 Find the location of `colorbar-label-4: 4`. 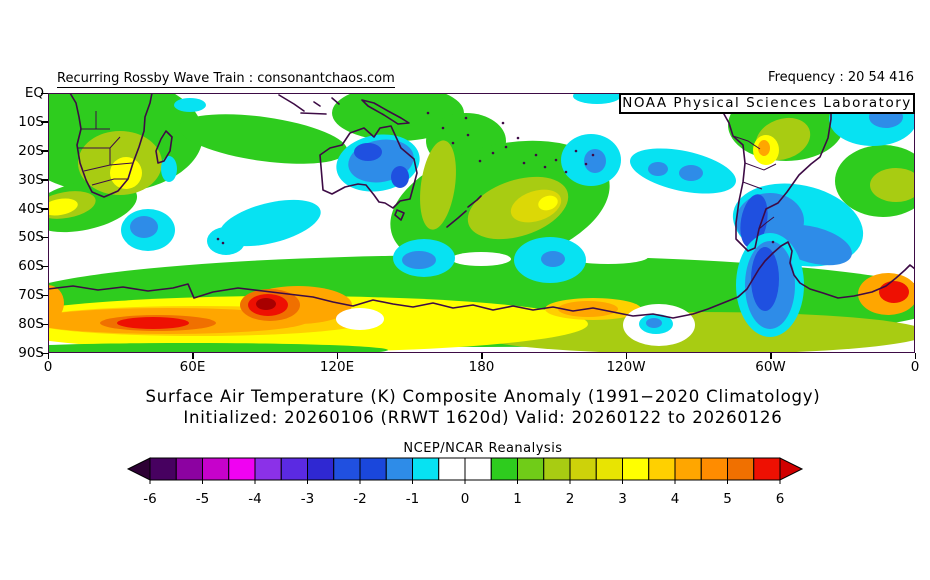

colorbar-label-4: 4 is located at coordinates (675, 499).